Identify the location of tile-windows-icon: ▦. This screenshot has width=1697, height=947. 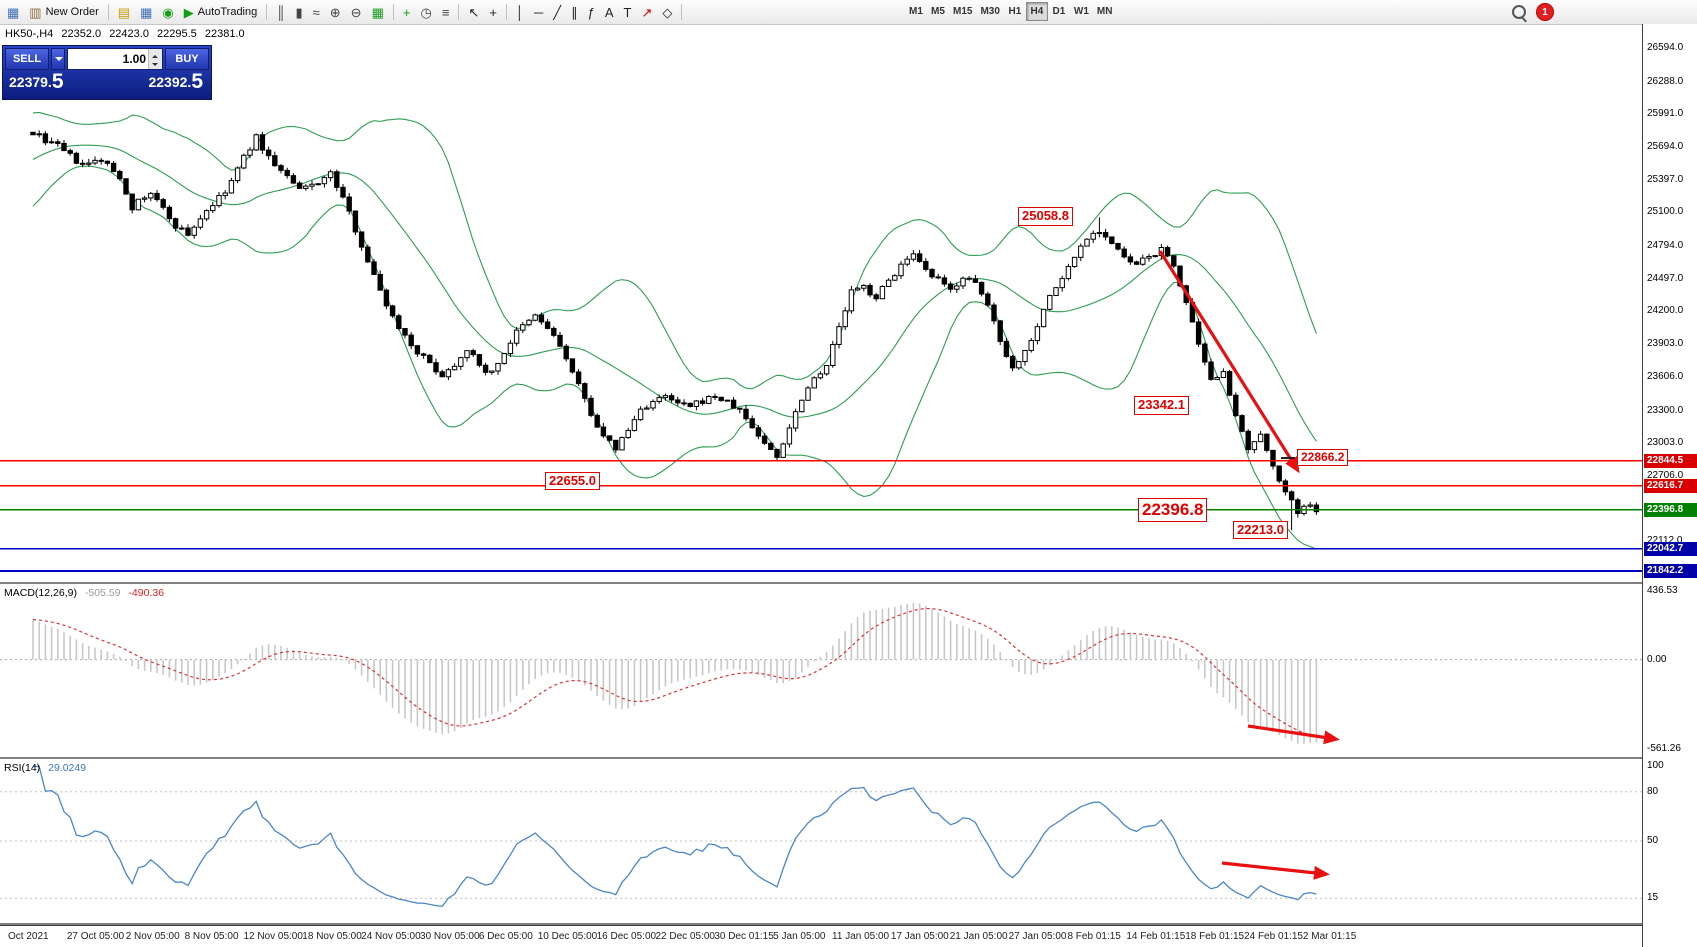
(378, 12).